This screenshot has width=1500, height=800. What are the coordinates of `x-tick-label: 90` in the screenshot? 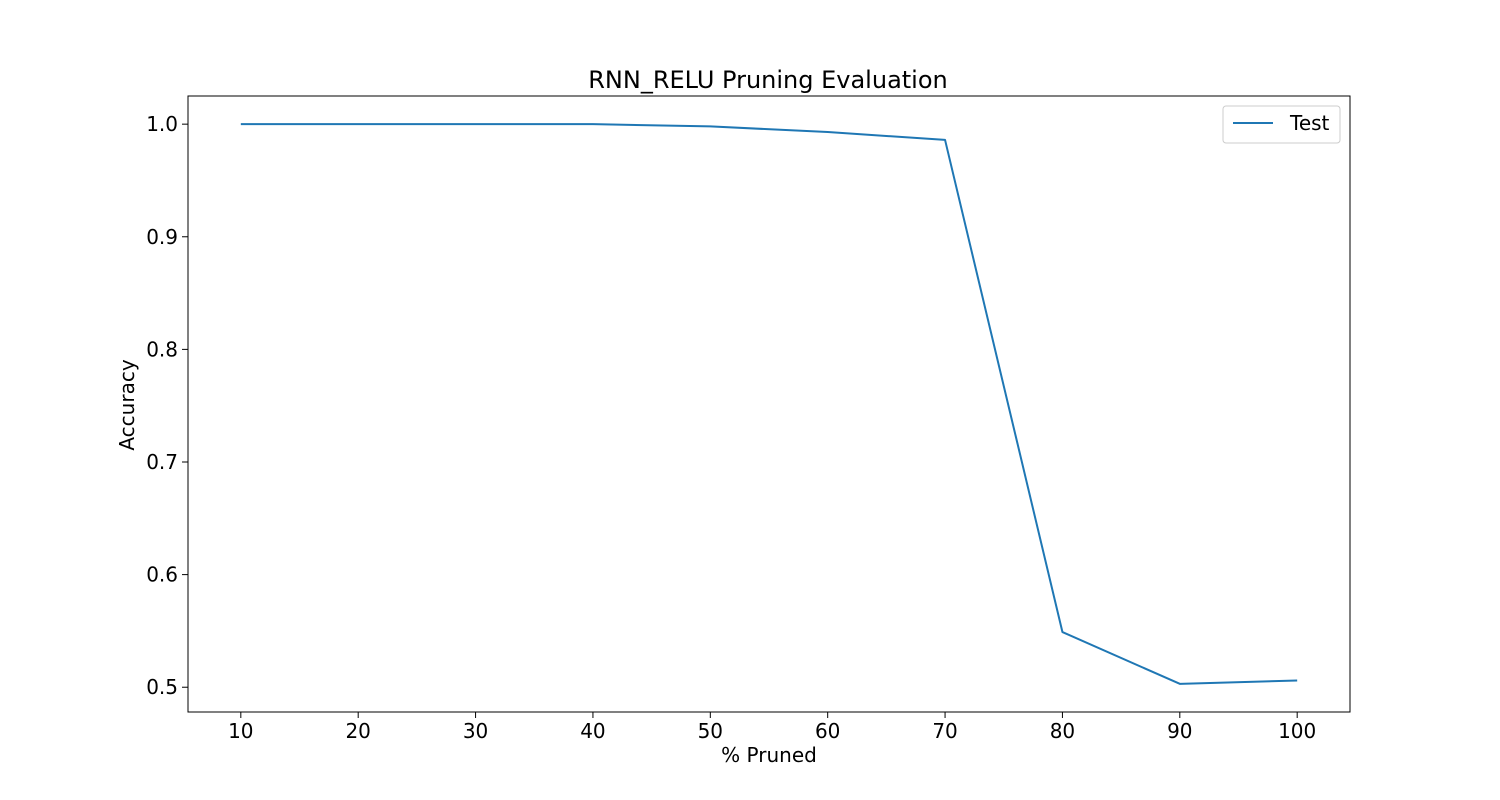 It's located at (1179, 731).